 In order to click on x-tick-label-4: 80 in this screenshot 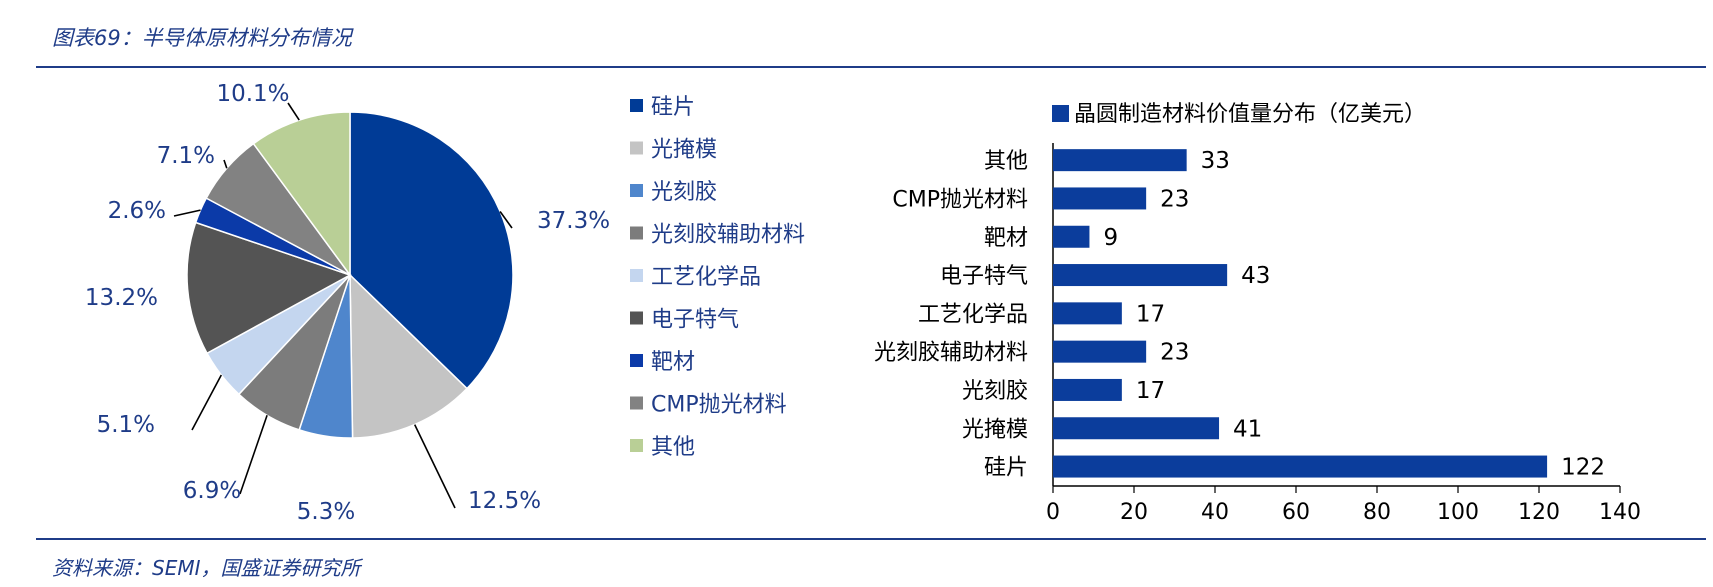, I will do `click(1377, 512)`.